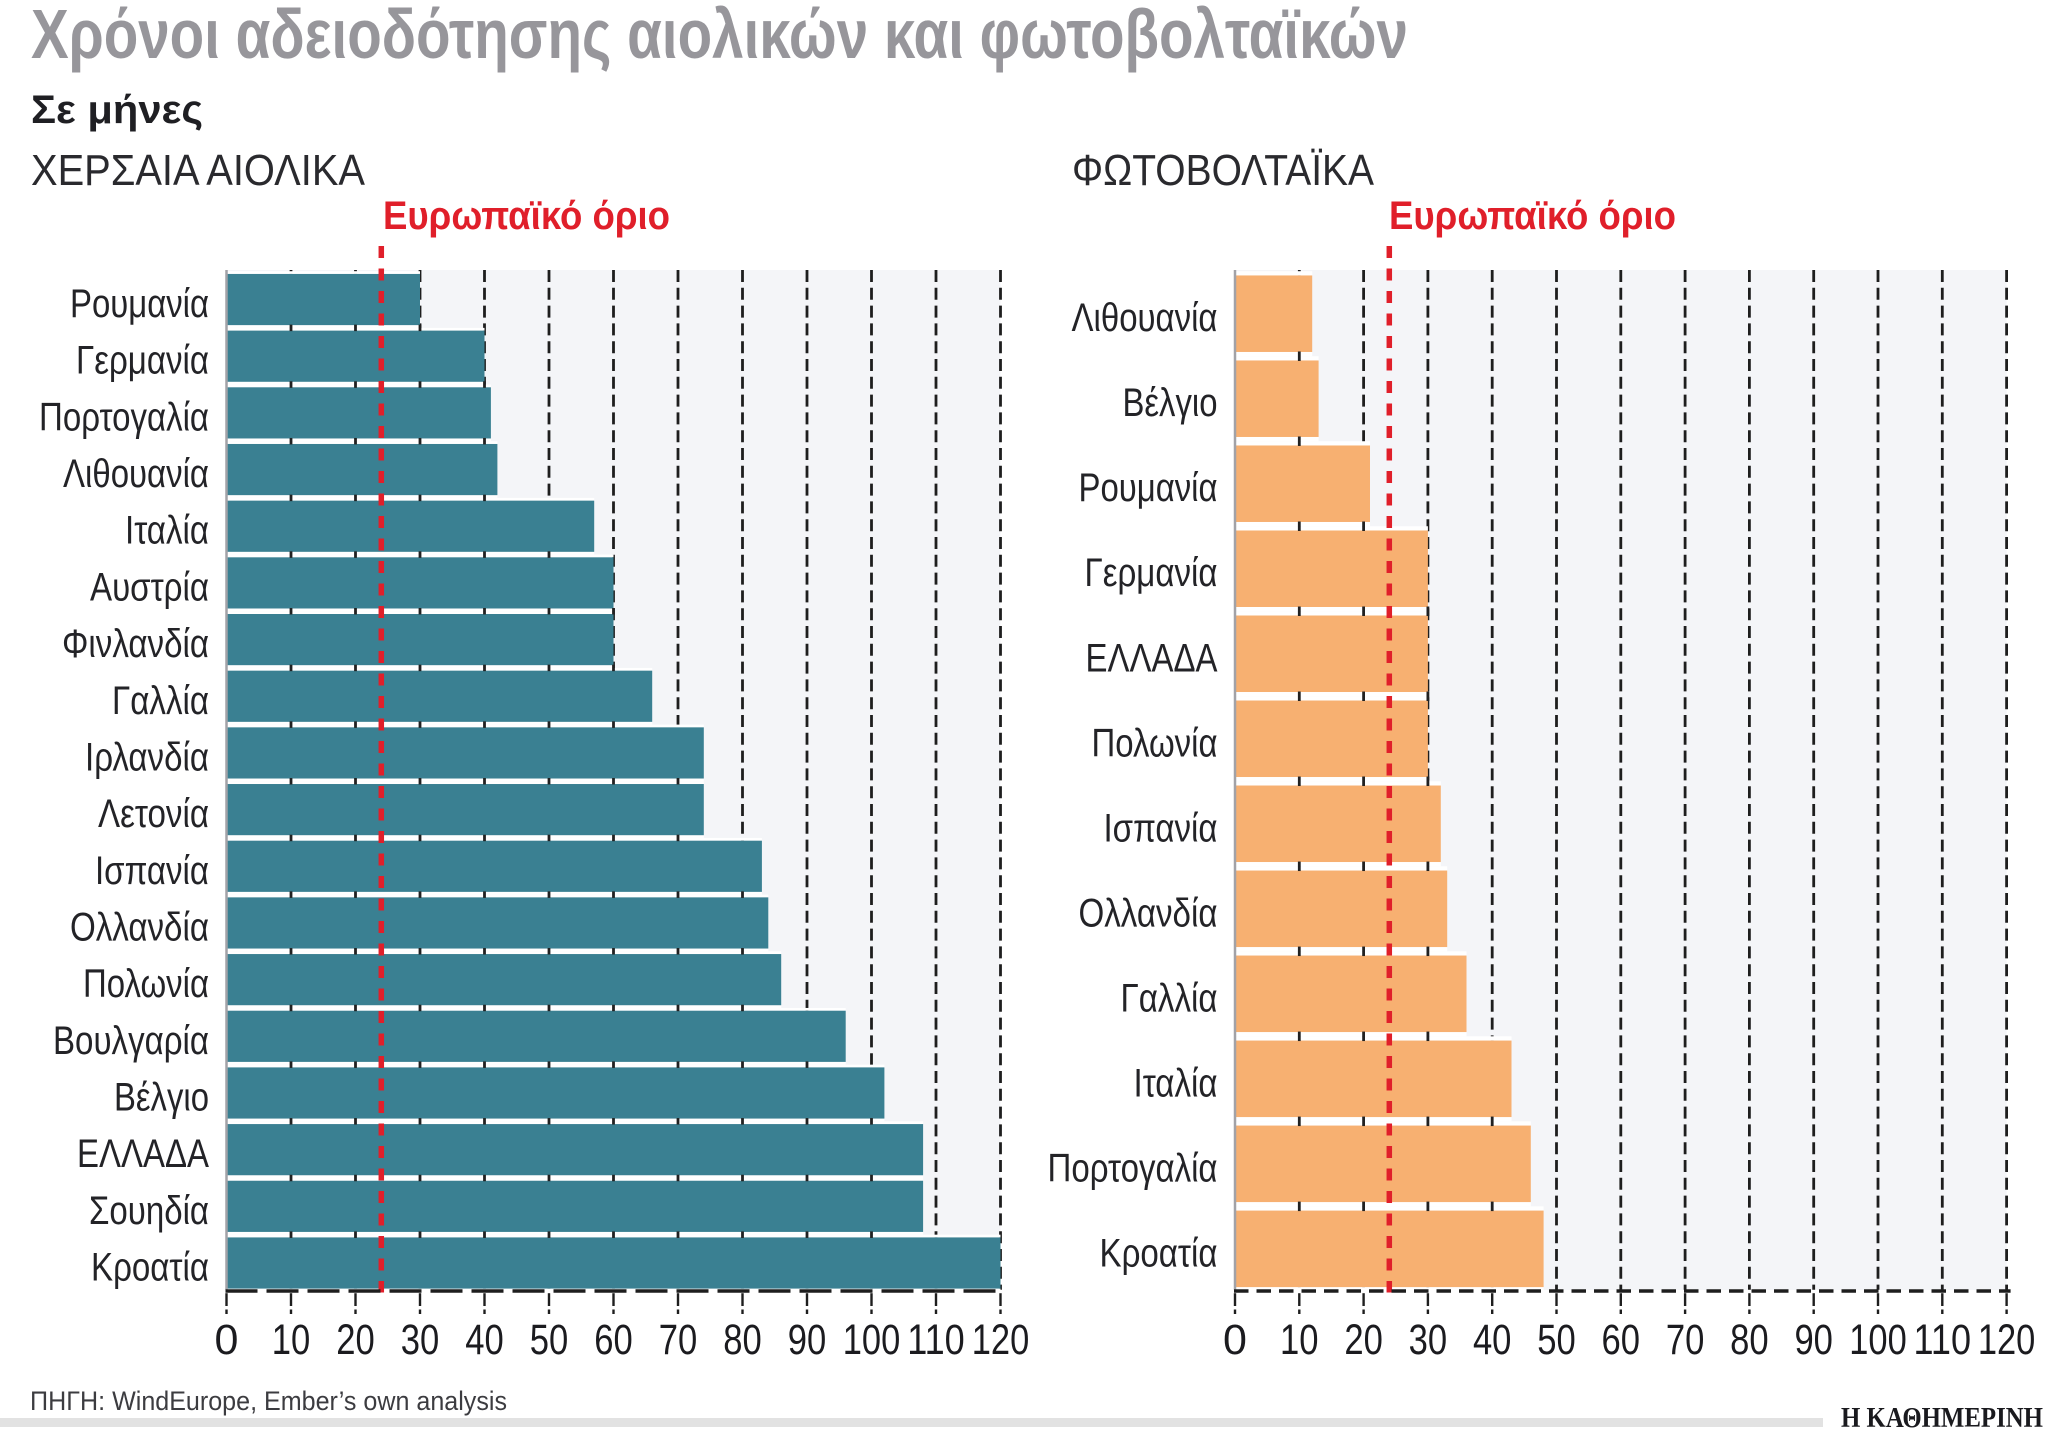  What do you see at coordinates (268, 1401) in the screenshot?
I see `svg-text:ΠΗΓΗ: WindEurope, Ember’s own: ΠΗΓΗ: WindEurope, Ember’s own analysis` at bounding box center [268, 1401].